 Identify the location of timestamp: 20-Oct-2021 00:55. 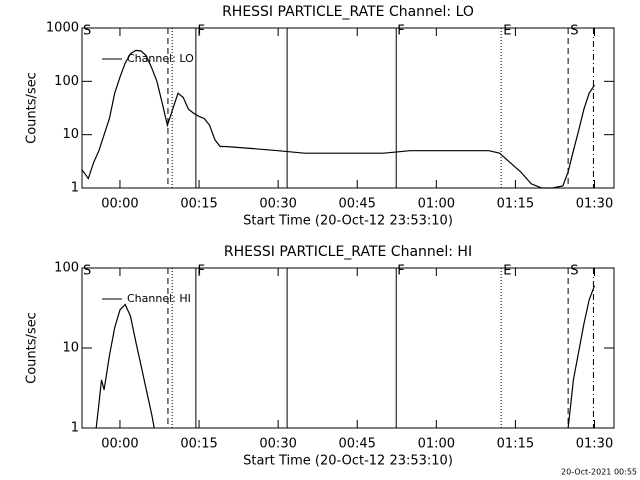
(599, 472).